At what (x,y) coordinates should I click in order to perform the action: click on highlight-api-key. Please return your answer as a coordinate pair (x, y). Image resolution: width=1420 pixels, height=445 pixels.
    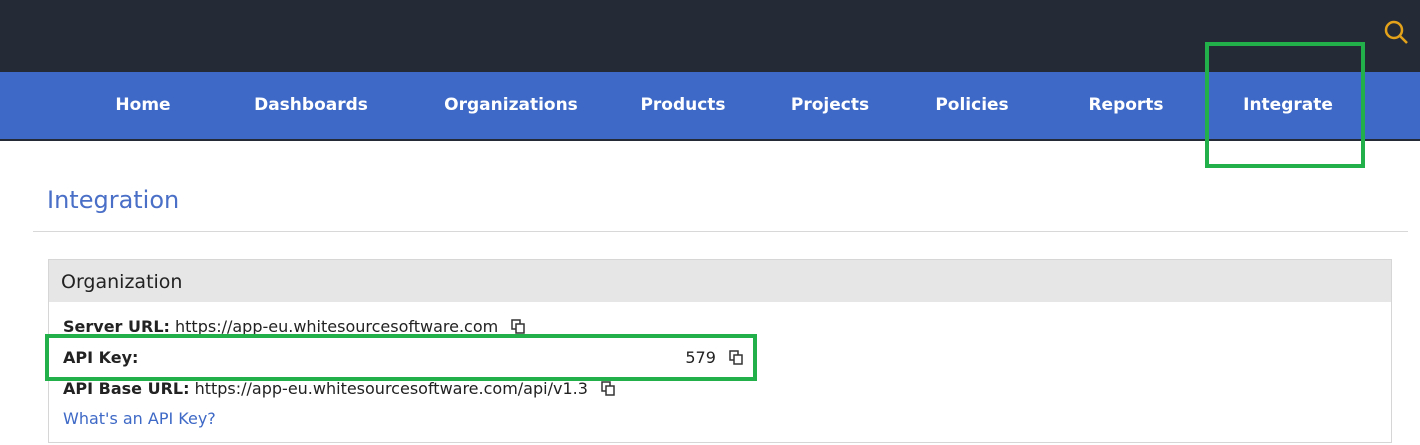
    Looking at the image, I should click on (401, 357).